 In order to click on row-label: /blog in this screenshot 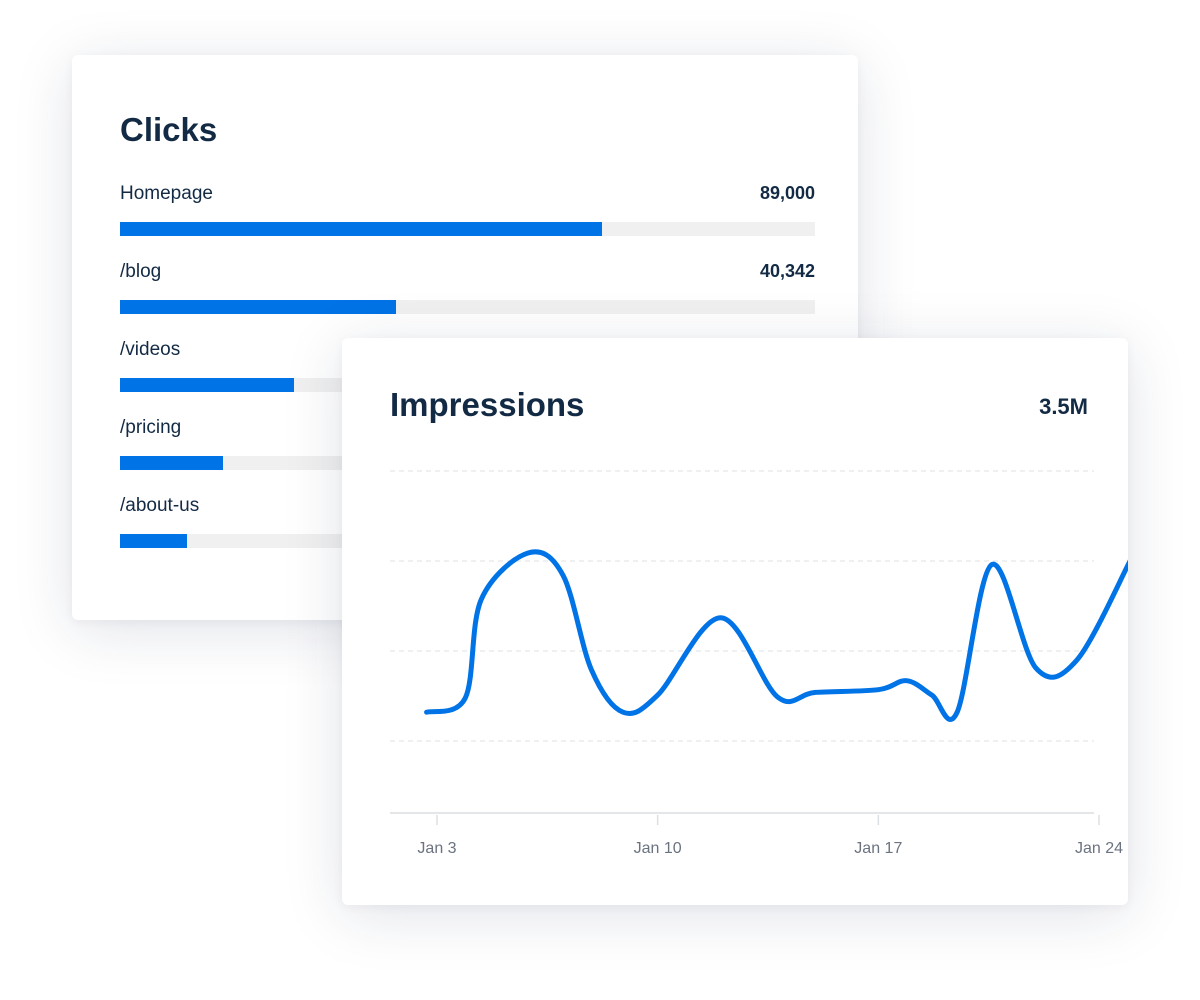, I will do `click(141, 271)`.